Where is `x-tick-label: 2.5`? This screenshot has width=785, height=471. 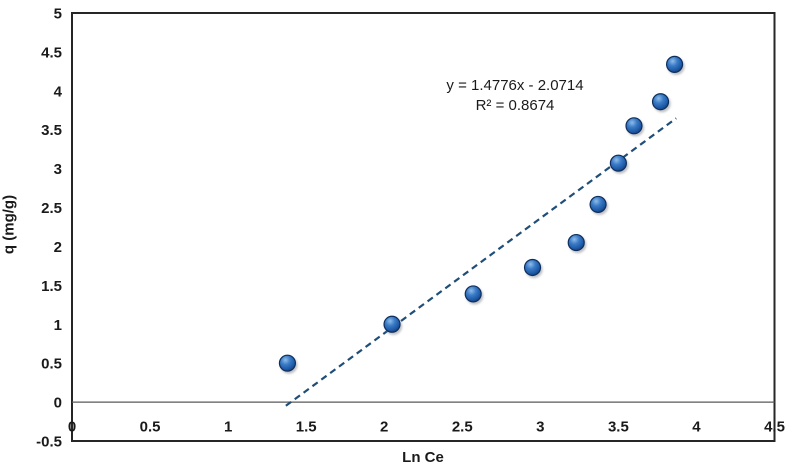
x-tick-label: 2.5 is located at coordinates (462, 427).